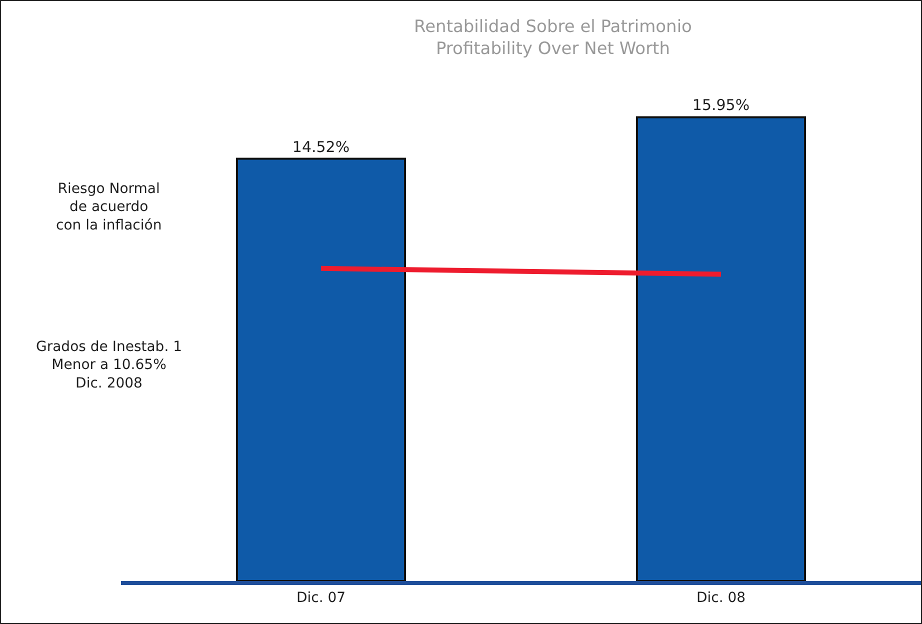 This screenshot has width=922, height=624. What do you see at coordinates (721, 105) in the screenshot?
I see `data-label: 15.95%` at bounding box center [721, 105].